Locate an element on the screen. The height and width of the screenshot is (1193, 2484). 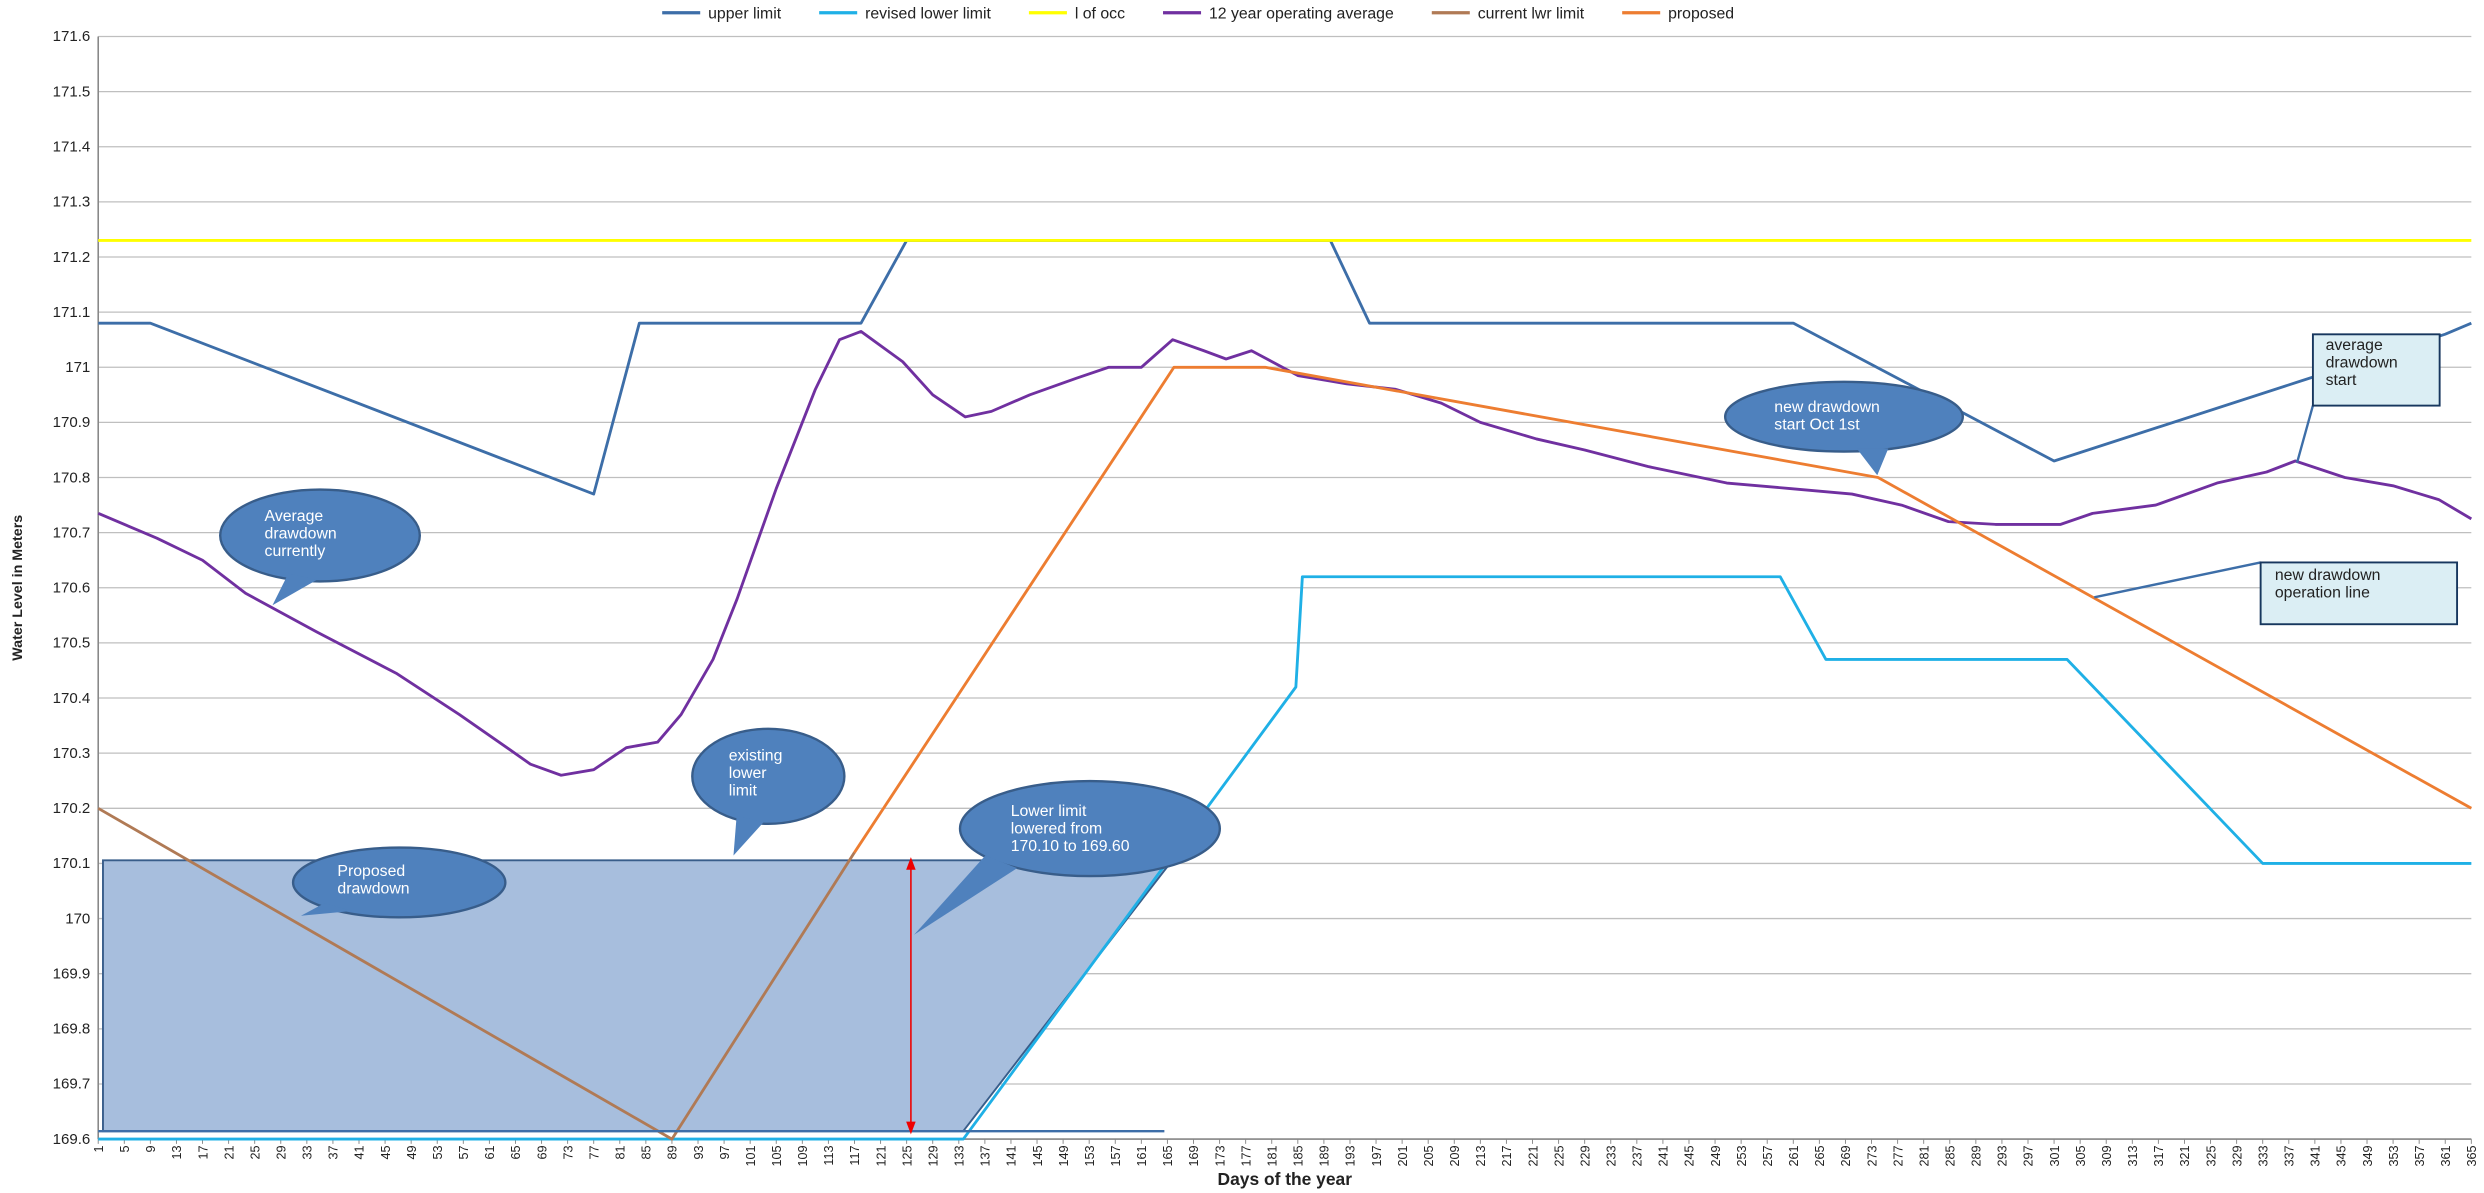
annotation-text: Lower limit is located at coordinates (1049, 811).